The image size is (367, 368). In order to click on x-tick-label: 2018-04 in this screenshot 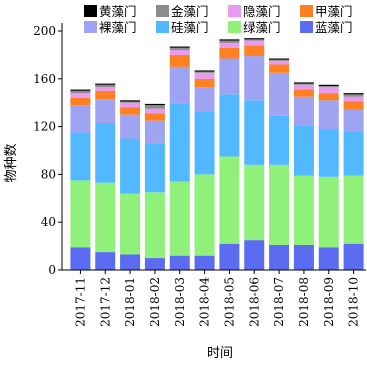, I will do `click(205, 302)`.